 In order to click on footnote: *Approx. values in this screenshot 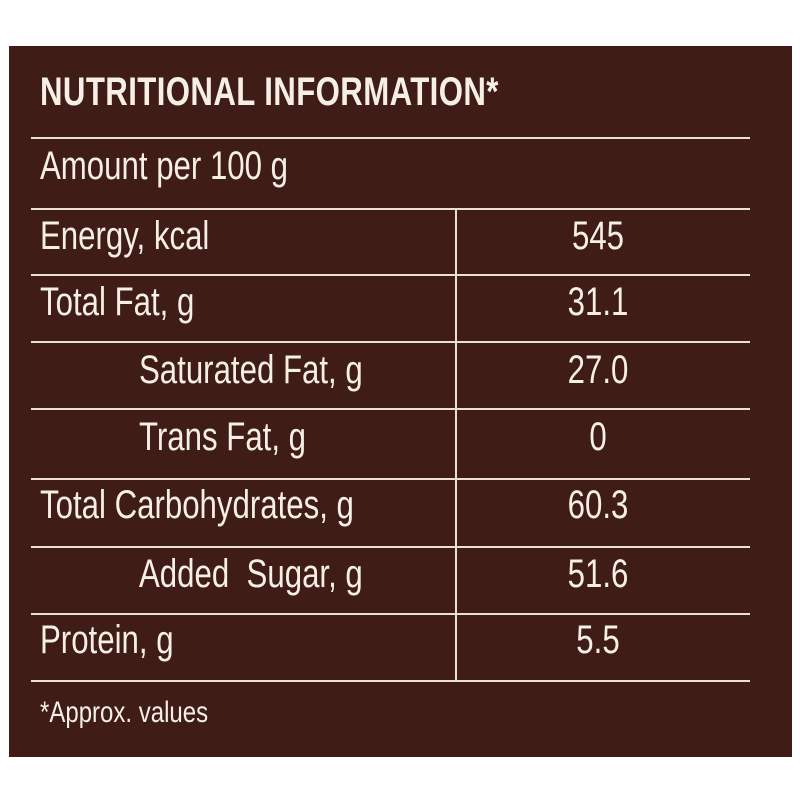, I will do `click(124, 712)`.